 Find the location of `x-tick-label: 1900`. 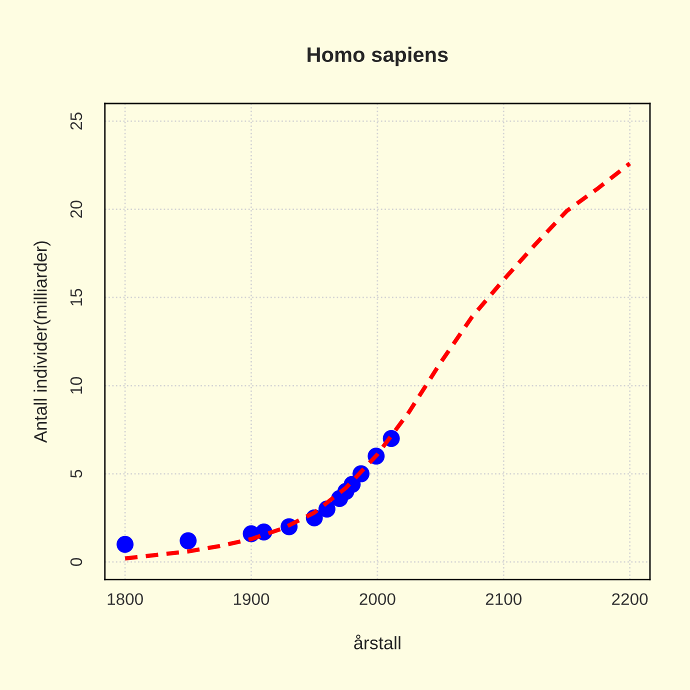

x-tick-label: 1900 is located at coordinates (252, 599).